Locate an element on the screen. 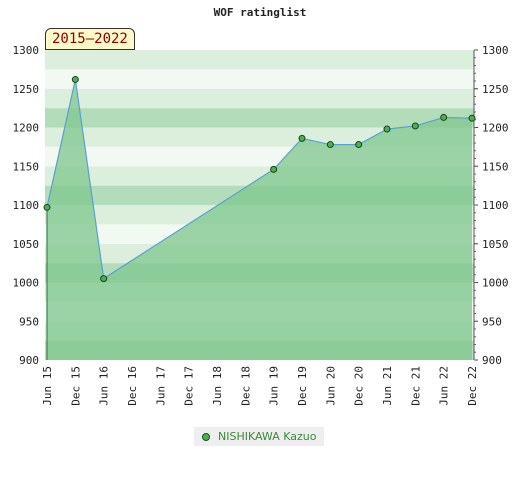  y-tick-label-right: 1050 is located at coordinates (495, 244).